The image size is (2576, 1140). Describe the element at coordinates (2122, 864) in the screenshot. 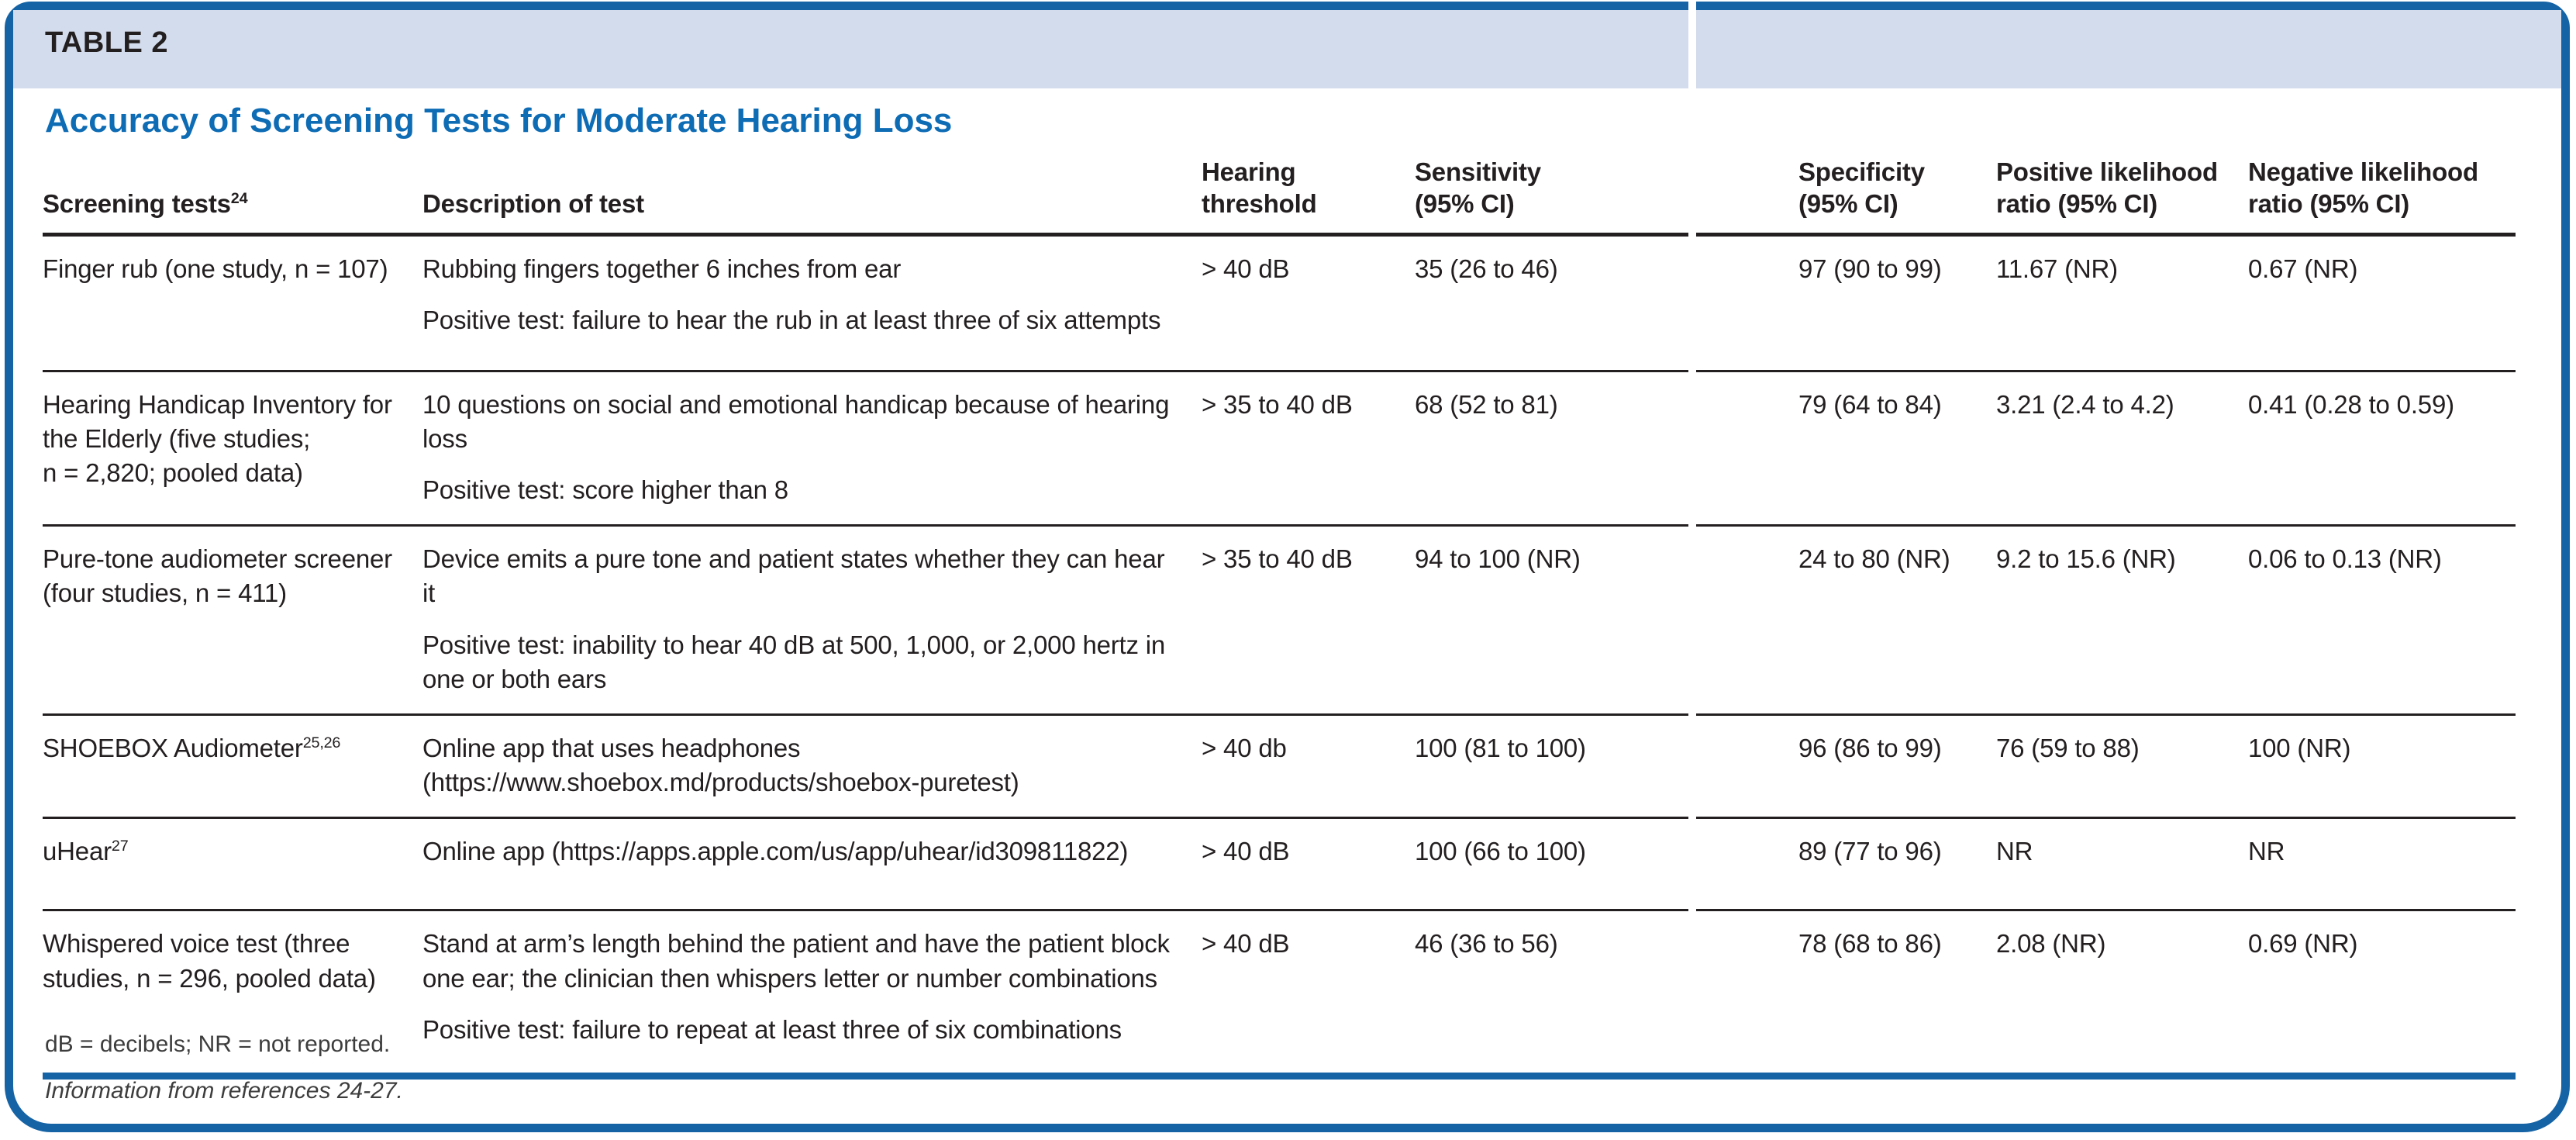

I see `cell-positive-lr: NR` at that location.